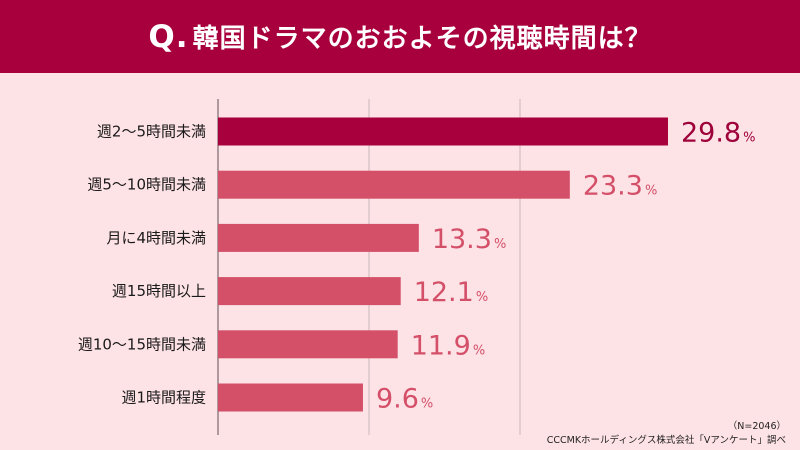 The width and height of the screenshot is (800, 450). I want to click on category-label: 週5～10時間未満, so click(146, 185).